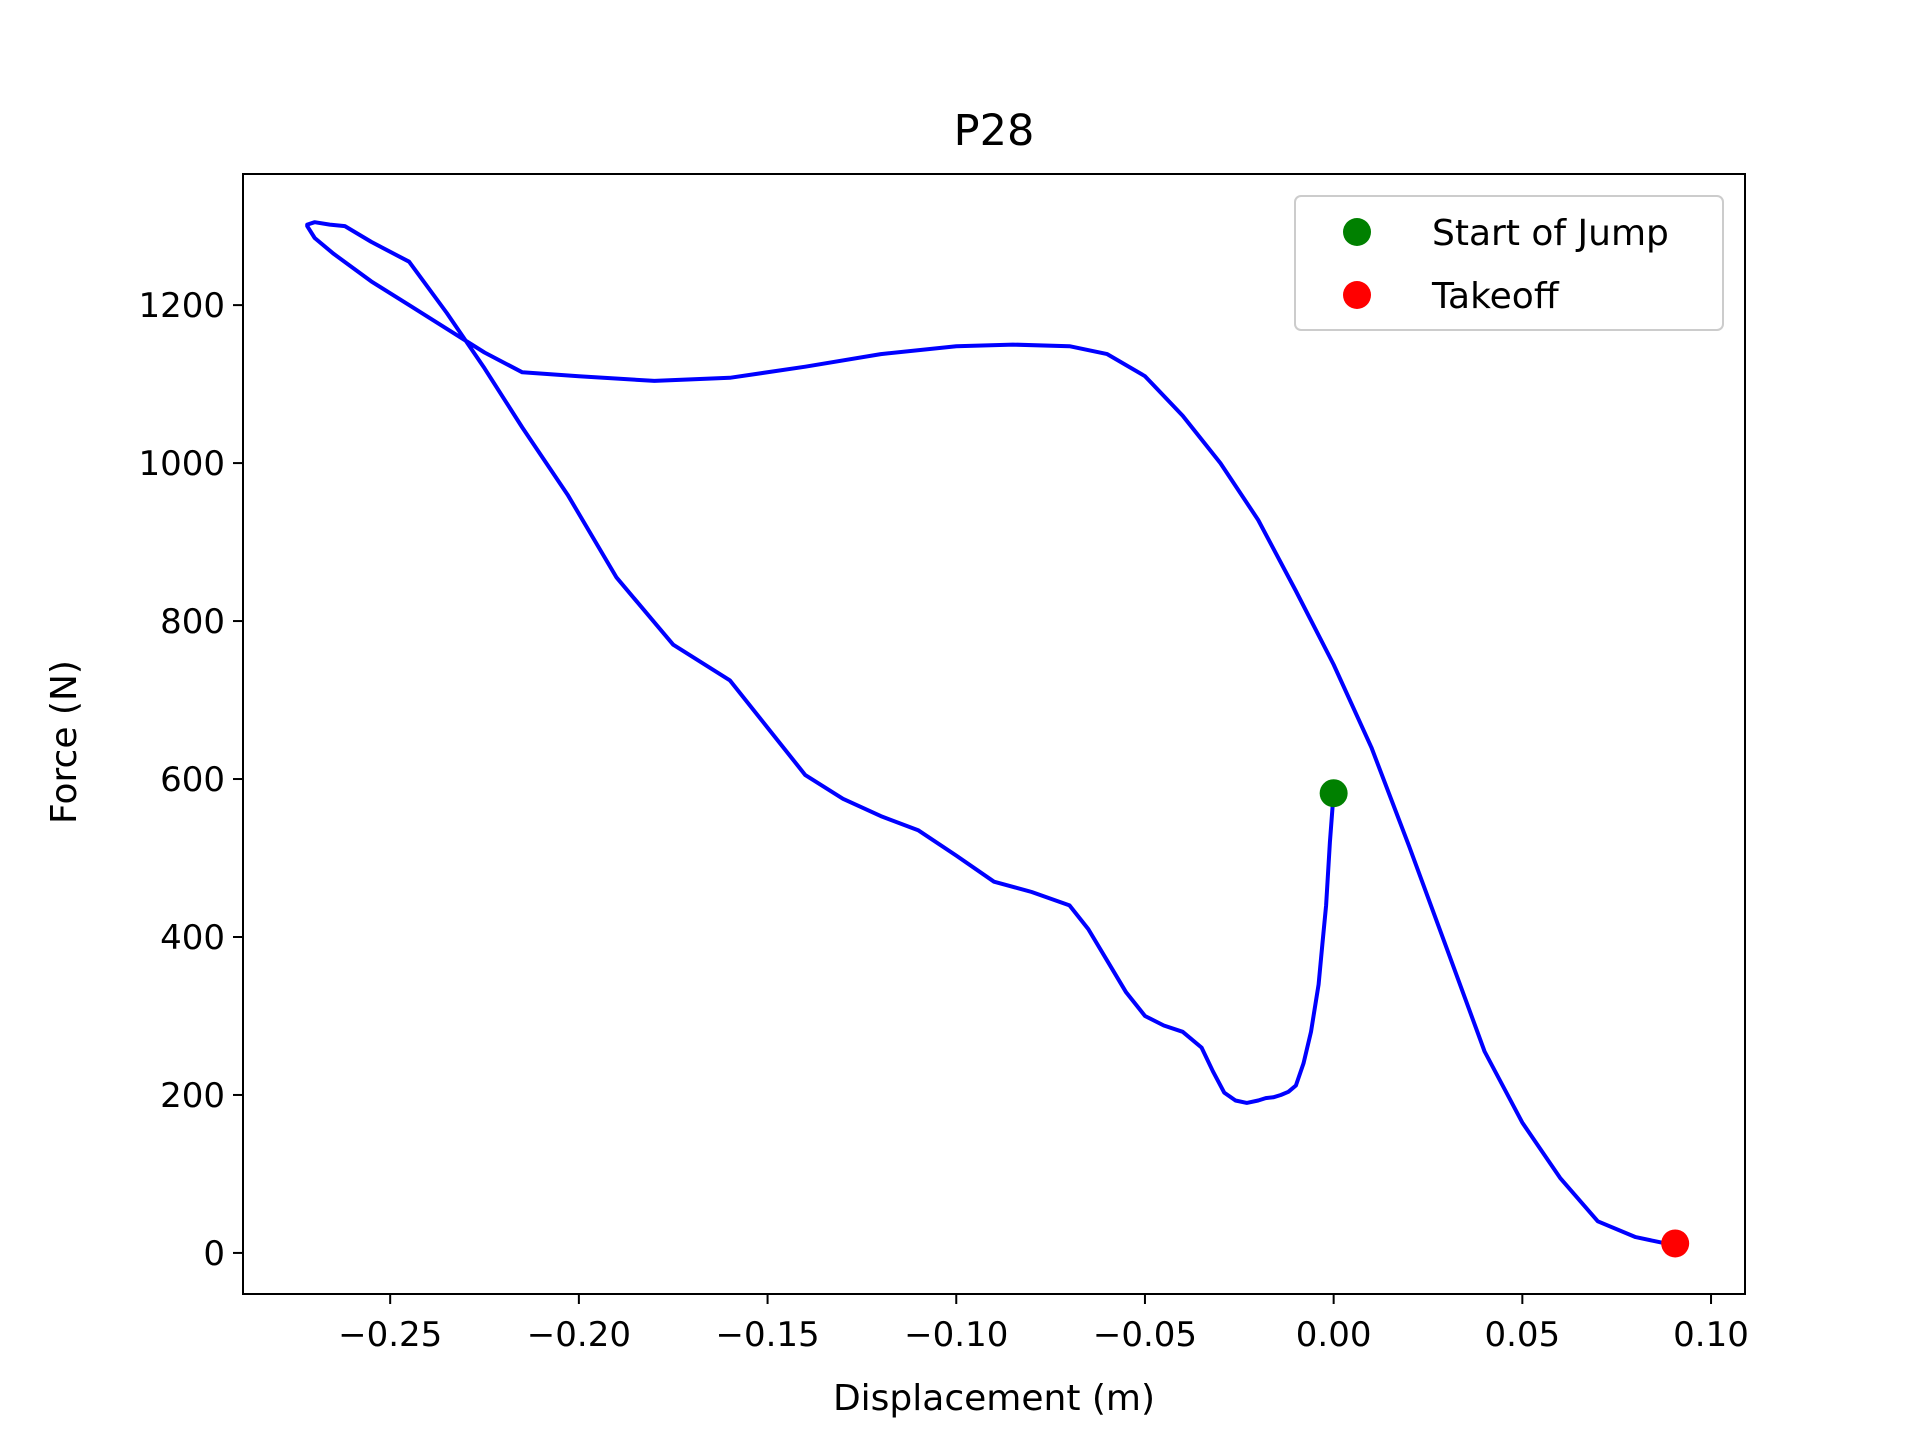 The height and width of the screenshot is (1440, 1920). I want to click on y-tick-label: 200, so click(192, 1096).